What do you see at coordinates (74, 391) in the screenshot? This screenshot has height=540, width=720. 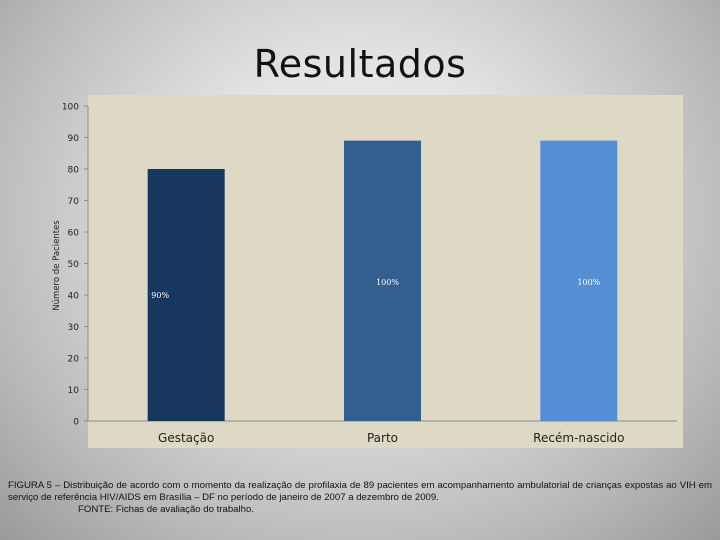 I see `y-tick-label: 10` at bounding box center [74, 391].